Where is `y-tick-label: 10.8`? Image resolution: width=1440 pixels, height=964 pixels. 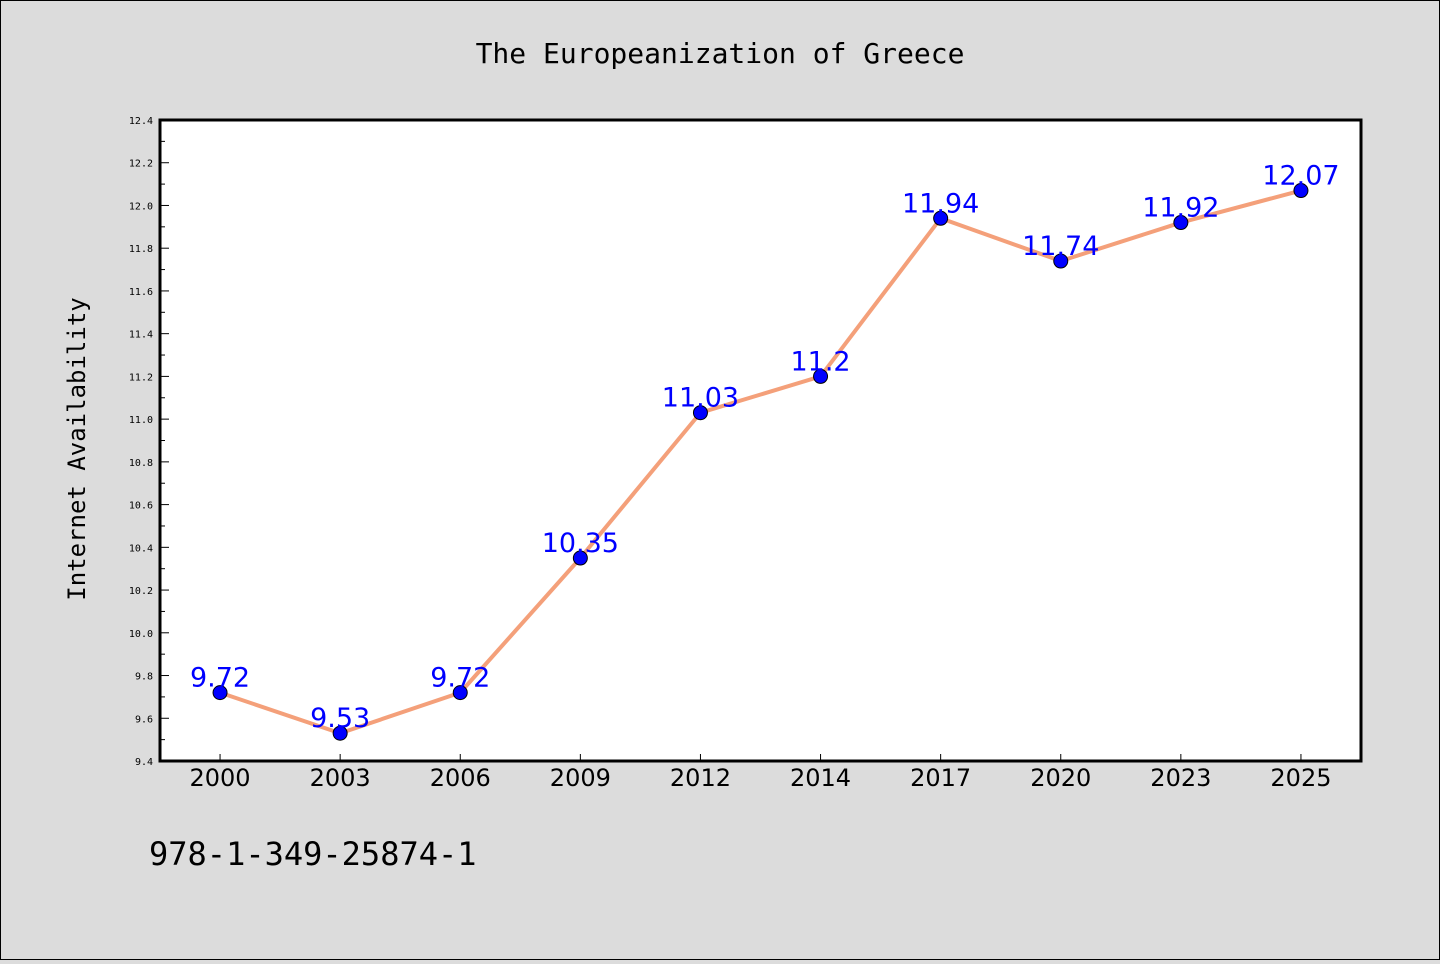 y-tick-label: 10.8 is located at coordinates (141, 463).